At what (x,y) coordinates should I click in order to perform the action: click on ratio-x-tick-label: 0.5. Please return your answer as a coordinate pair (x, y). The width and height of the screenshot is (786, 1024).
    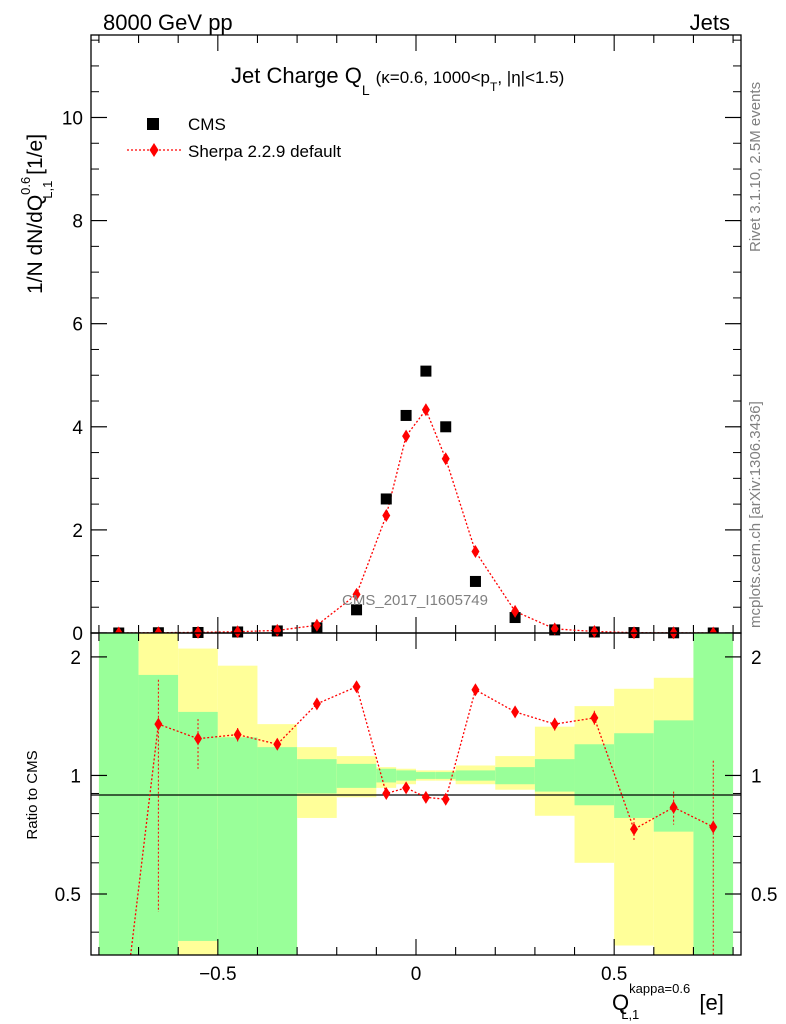
    Looking at the image, I should click on (614, 974).